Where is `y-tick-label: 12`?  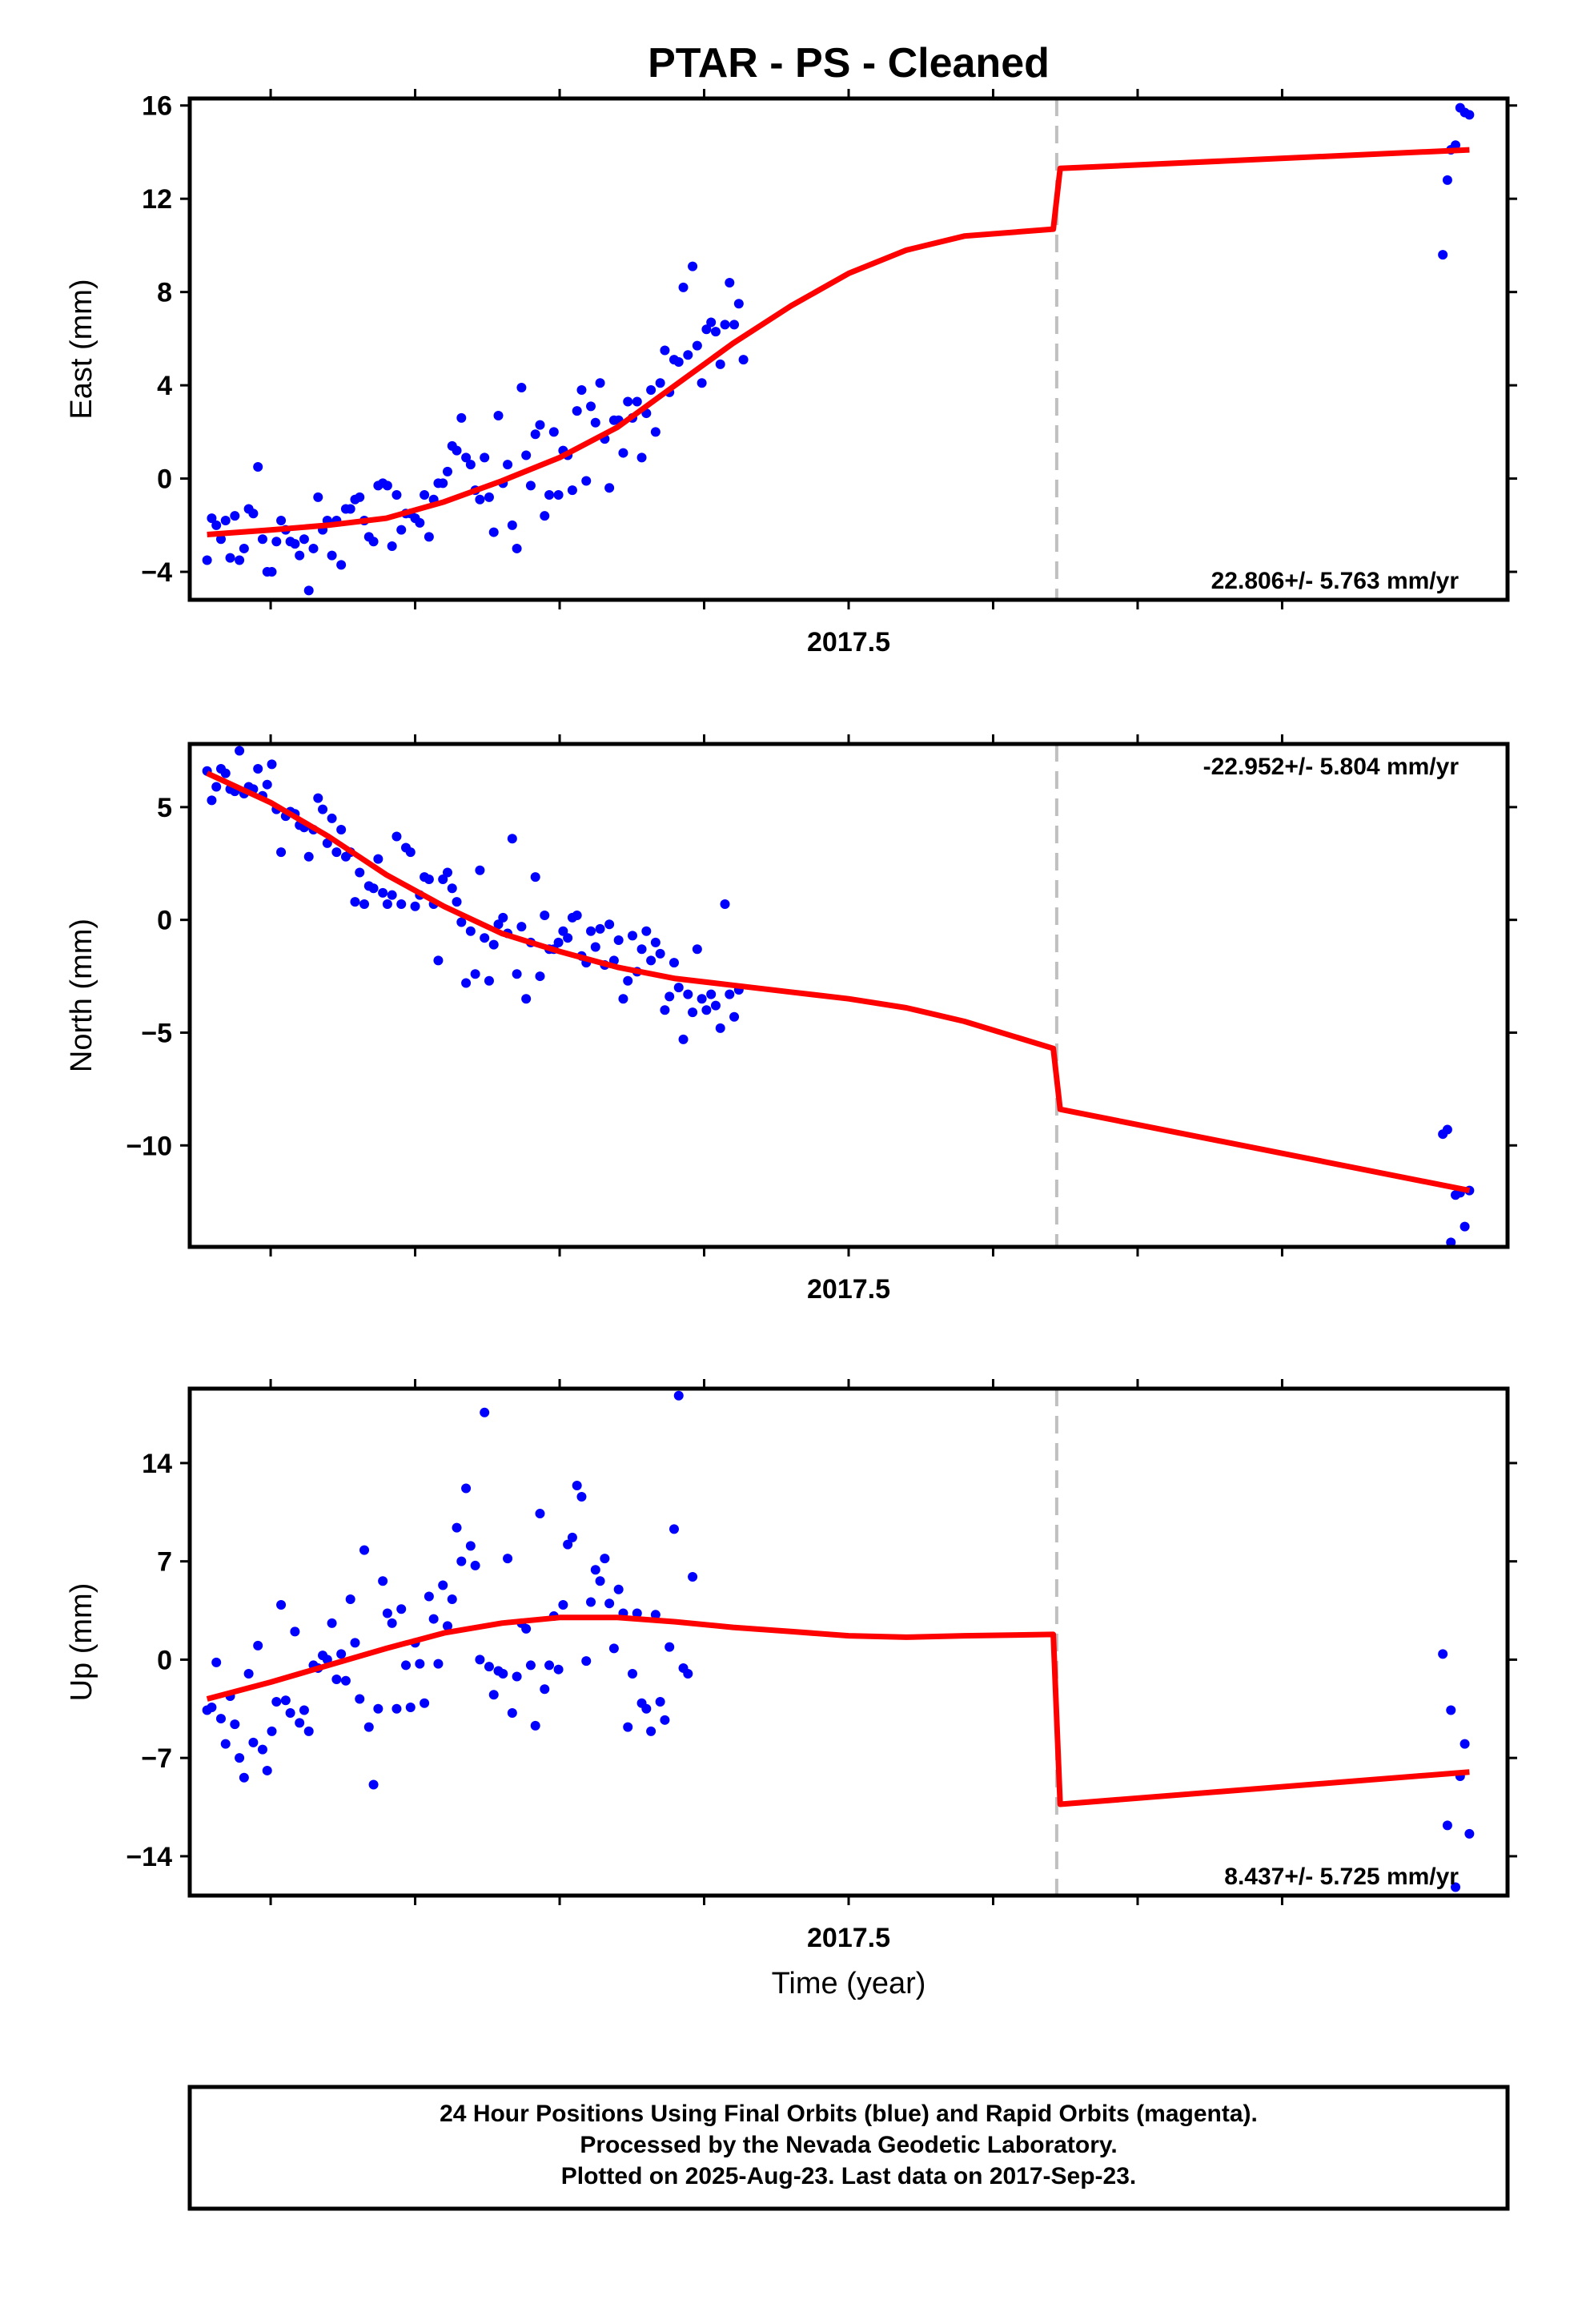
y-tick-label: 12 is located at coordinates (157, 199).